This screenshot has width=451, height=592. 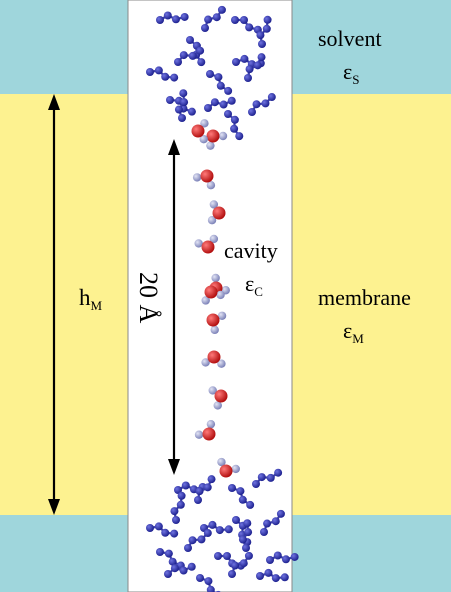 What do you see at coordinates (364, 297) in the screenshot?
I see `membrane-label: membrane` at bounding box center [364, 297].